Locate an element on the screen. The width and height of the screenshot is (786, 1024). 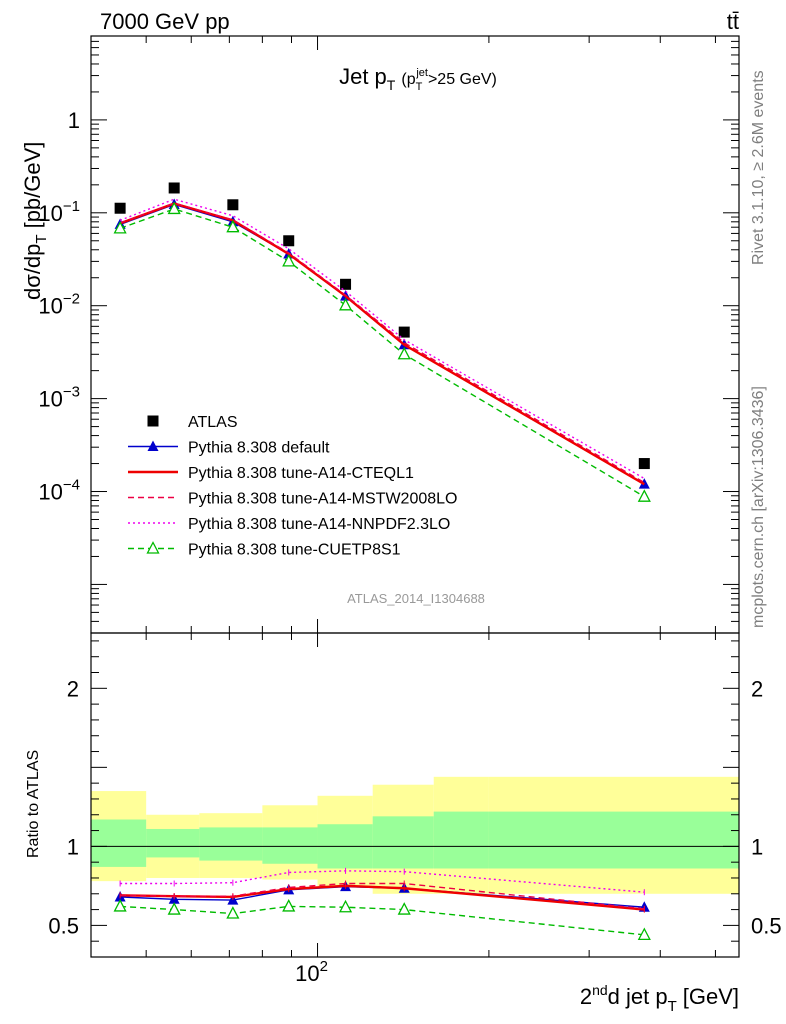
rivet-label: Rivet 3.1.10, ≥ 2.6M events is located at coordinates (758, 167).